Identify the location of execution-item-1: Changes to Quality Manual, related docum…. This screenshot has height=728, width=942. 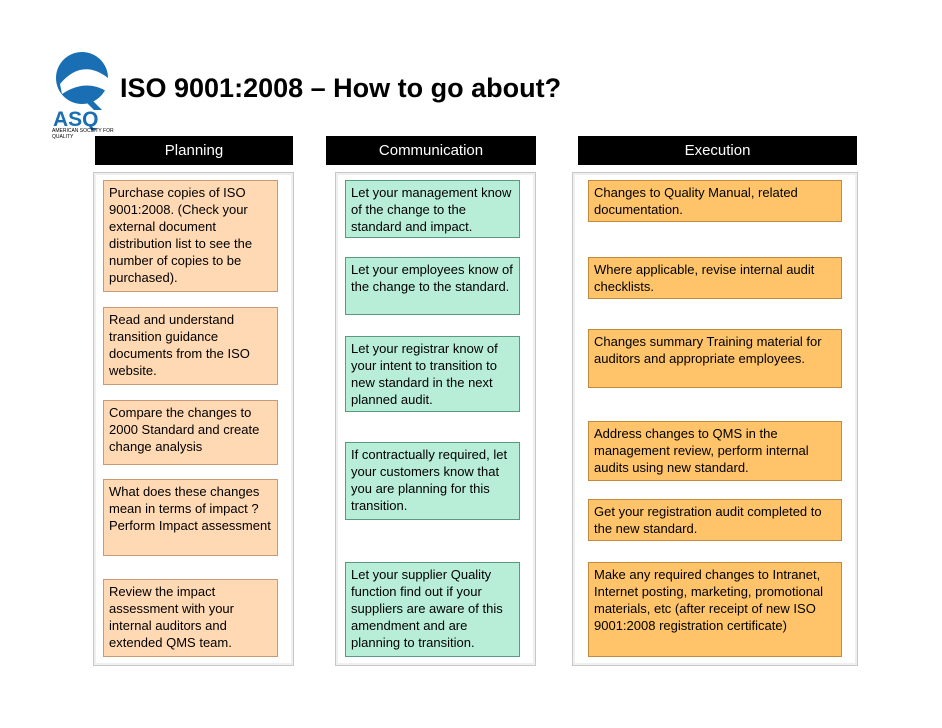
(715, 201).